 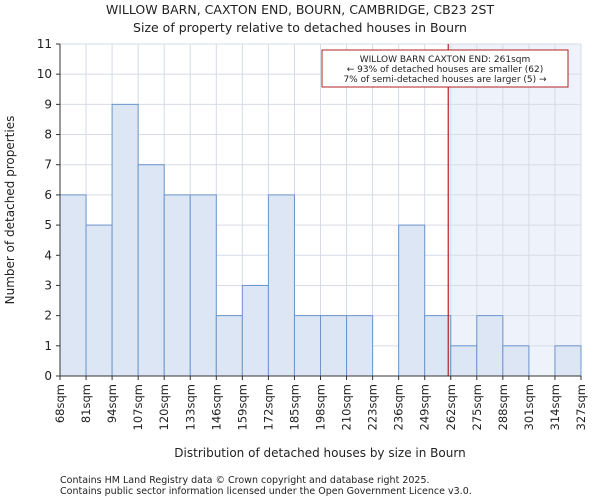 I want to click on histogram-bar-81sqm, so click(x=99, y=300).